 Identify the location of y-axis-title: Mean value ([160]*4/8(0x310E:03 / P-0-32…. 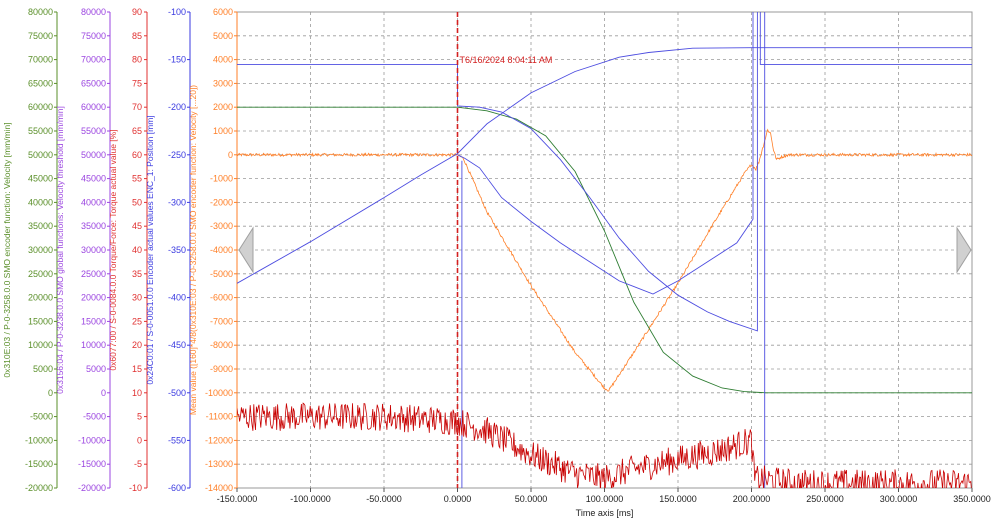
(193, 250).